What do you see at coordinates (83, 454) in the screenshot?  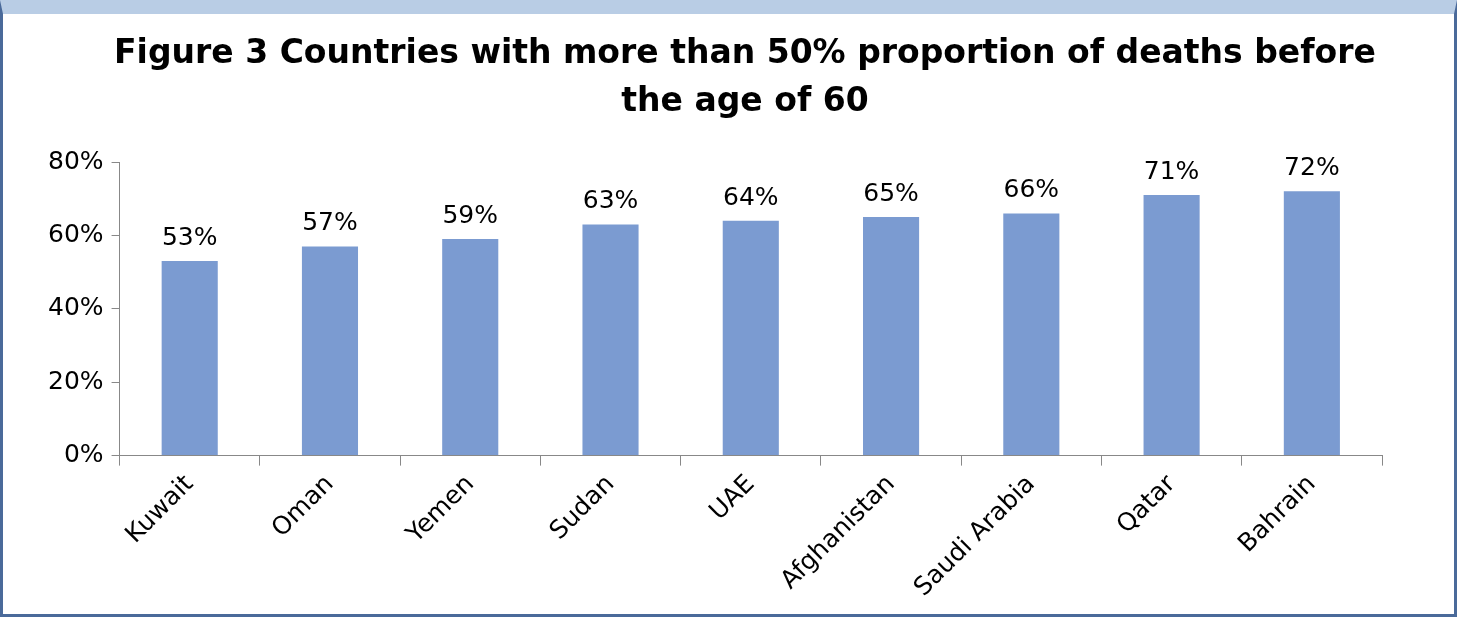 I see `y-tick-label: 0%` at bounding box center [83, 454].